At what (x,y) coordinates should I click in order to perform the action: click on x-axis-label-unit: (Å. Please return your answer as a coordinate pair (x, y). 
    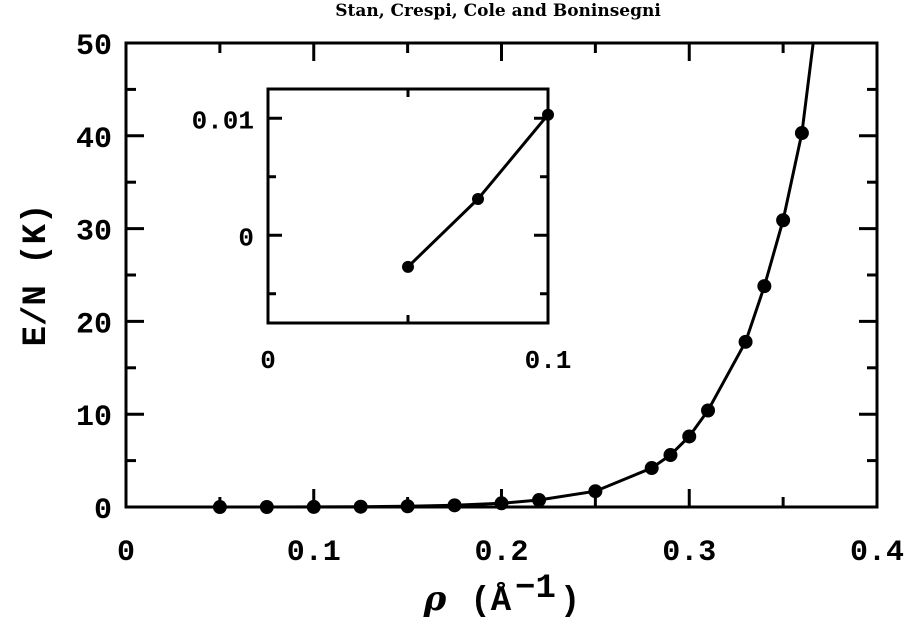
    Looking at the image, I should click on (490, 601).